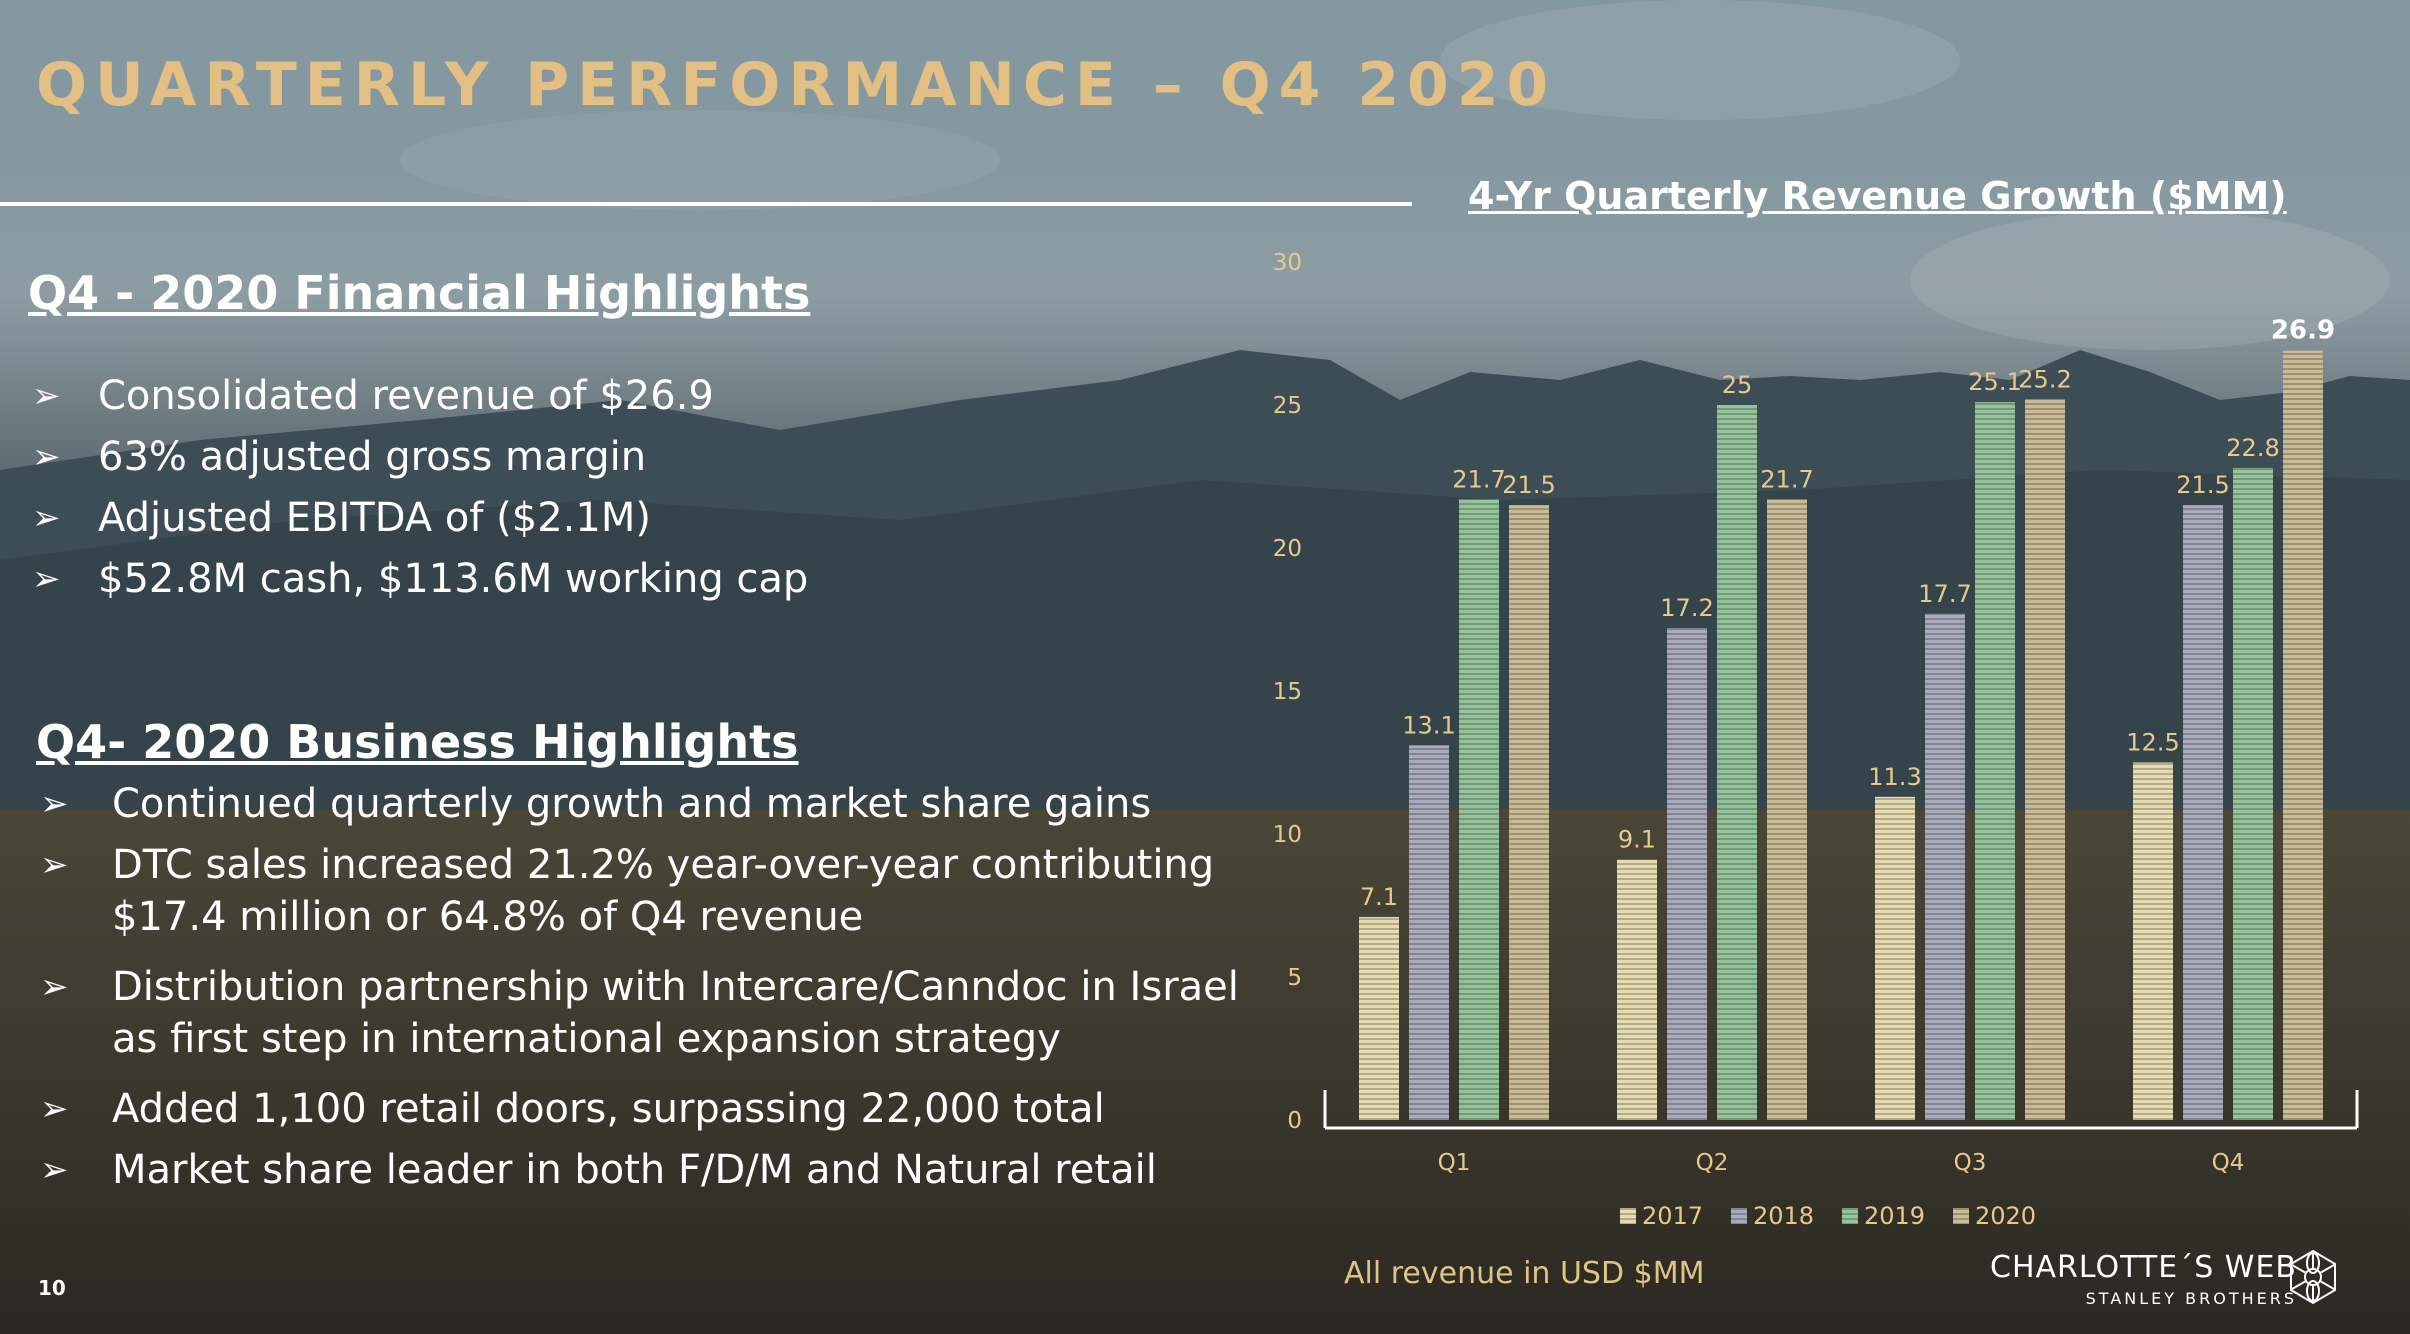 This screenshot has height=1334, width=2410. Describe the element at coordinates (1294, 1121) in the screenshot. I see `y-tick-label: 0` at that location.